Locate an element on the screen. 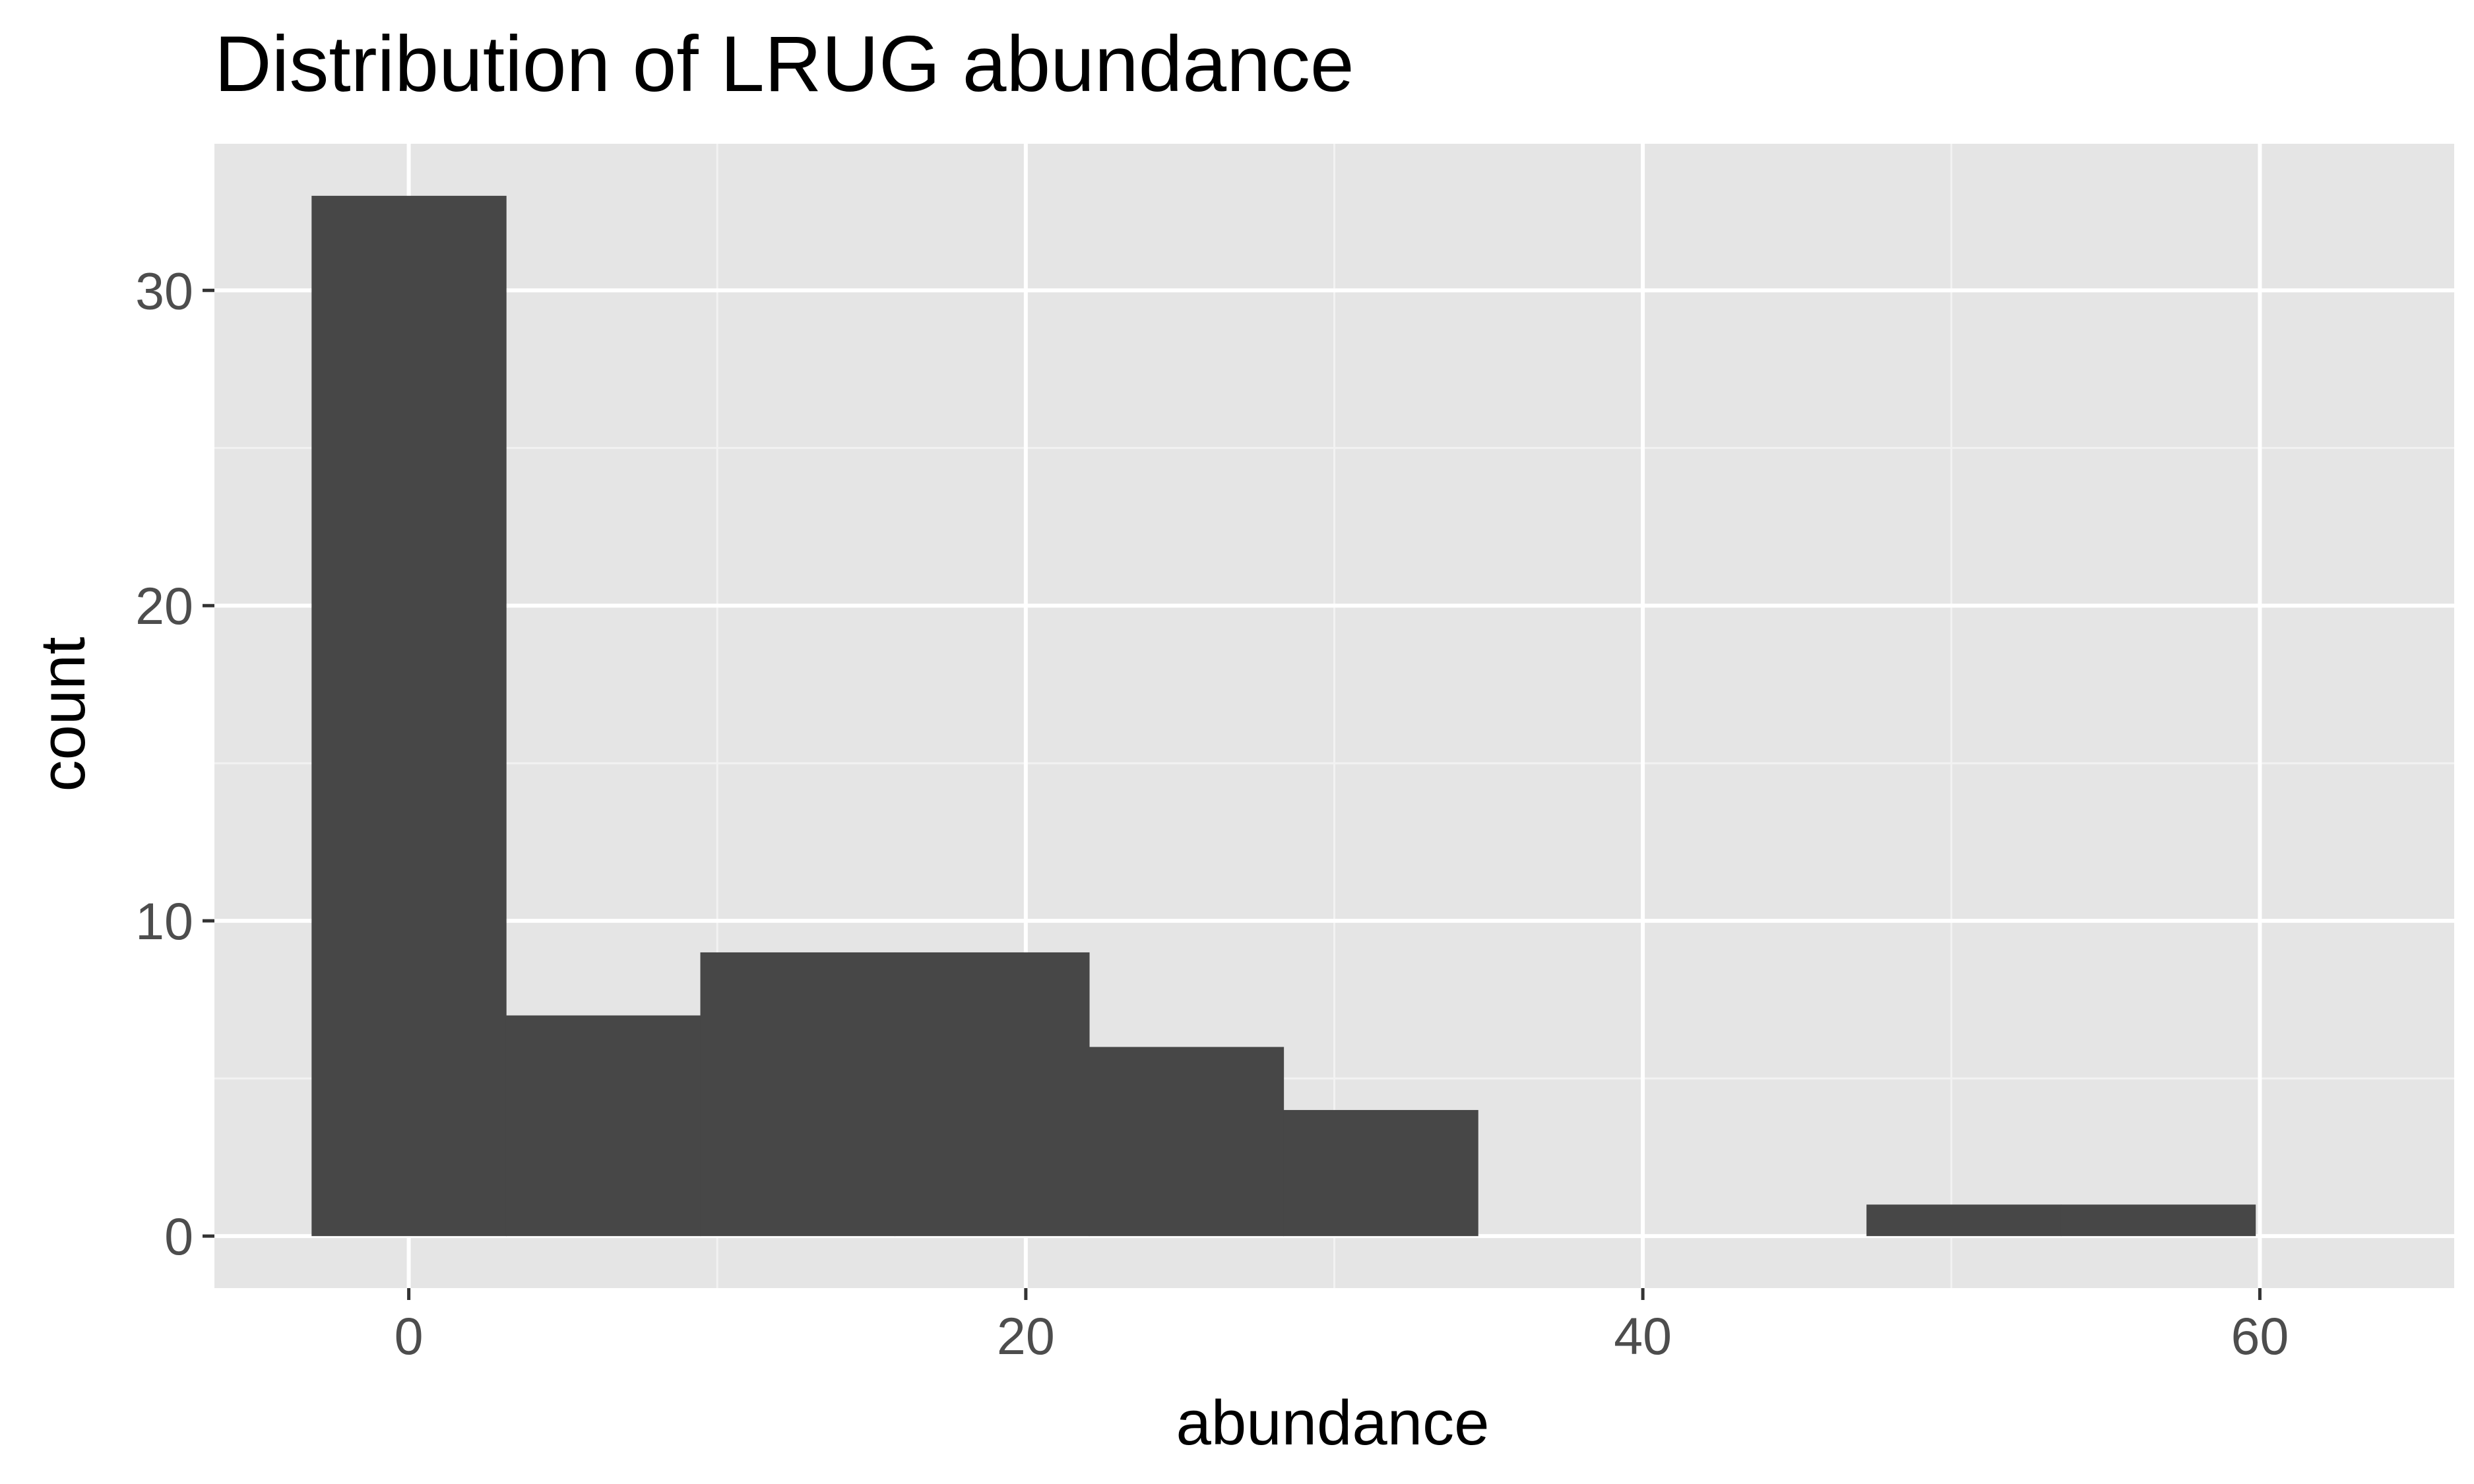 This screenshot has width=2474, height=1484. x-tick-label: 40 is located at coordinates (1643, 1336).